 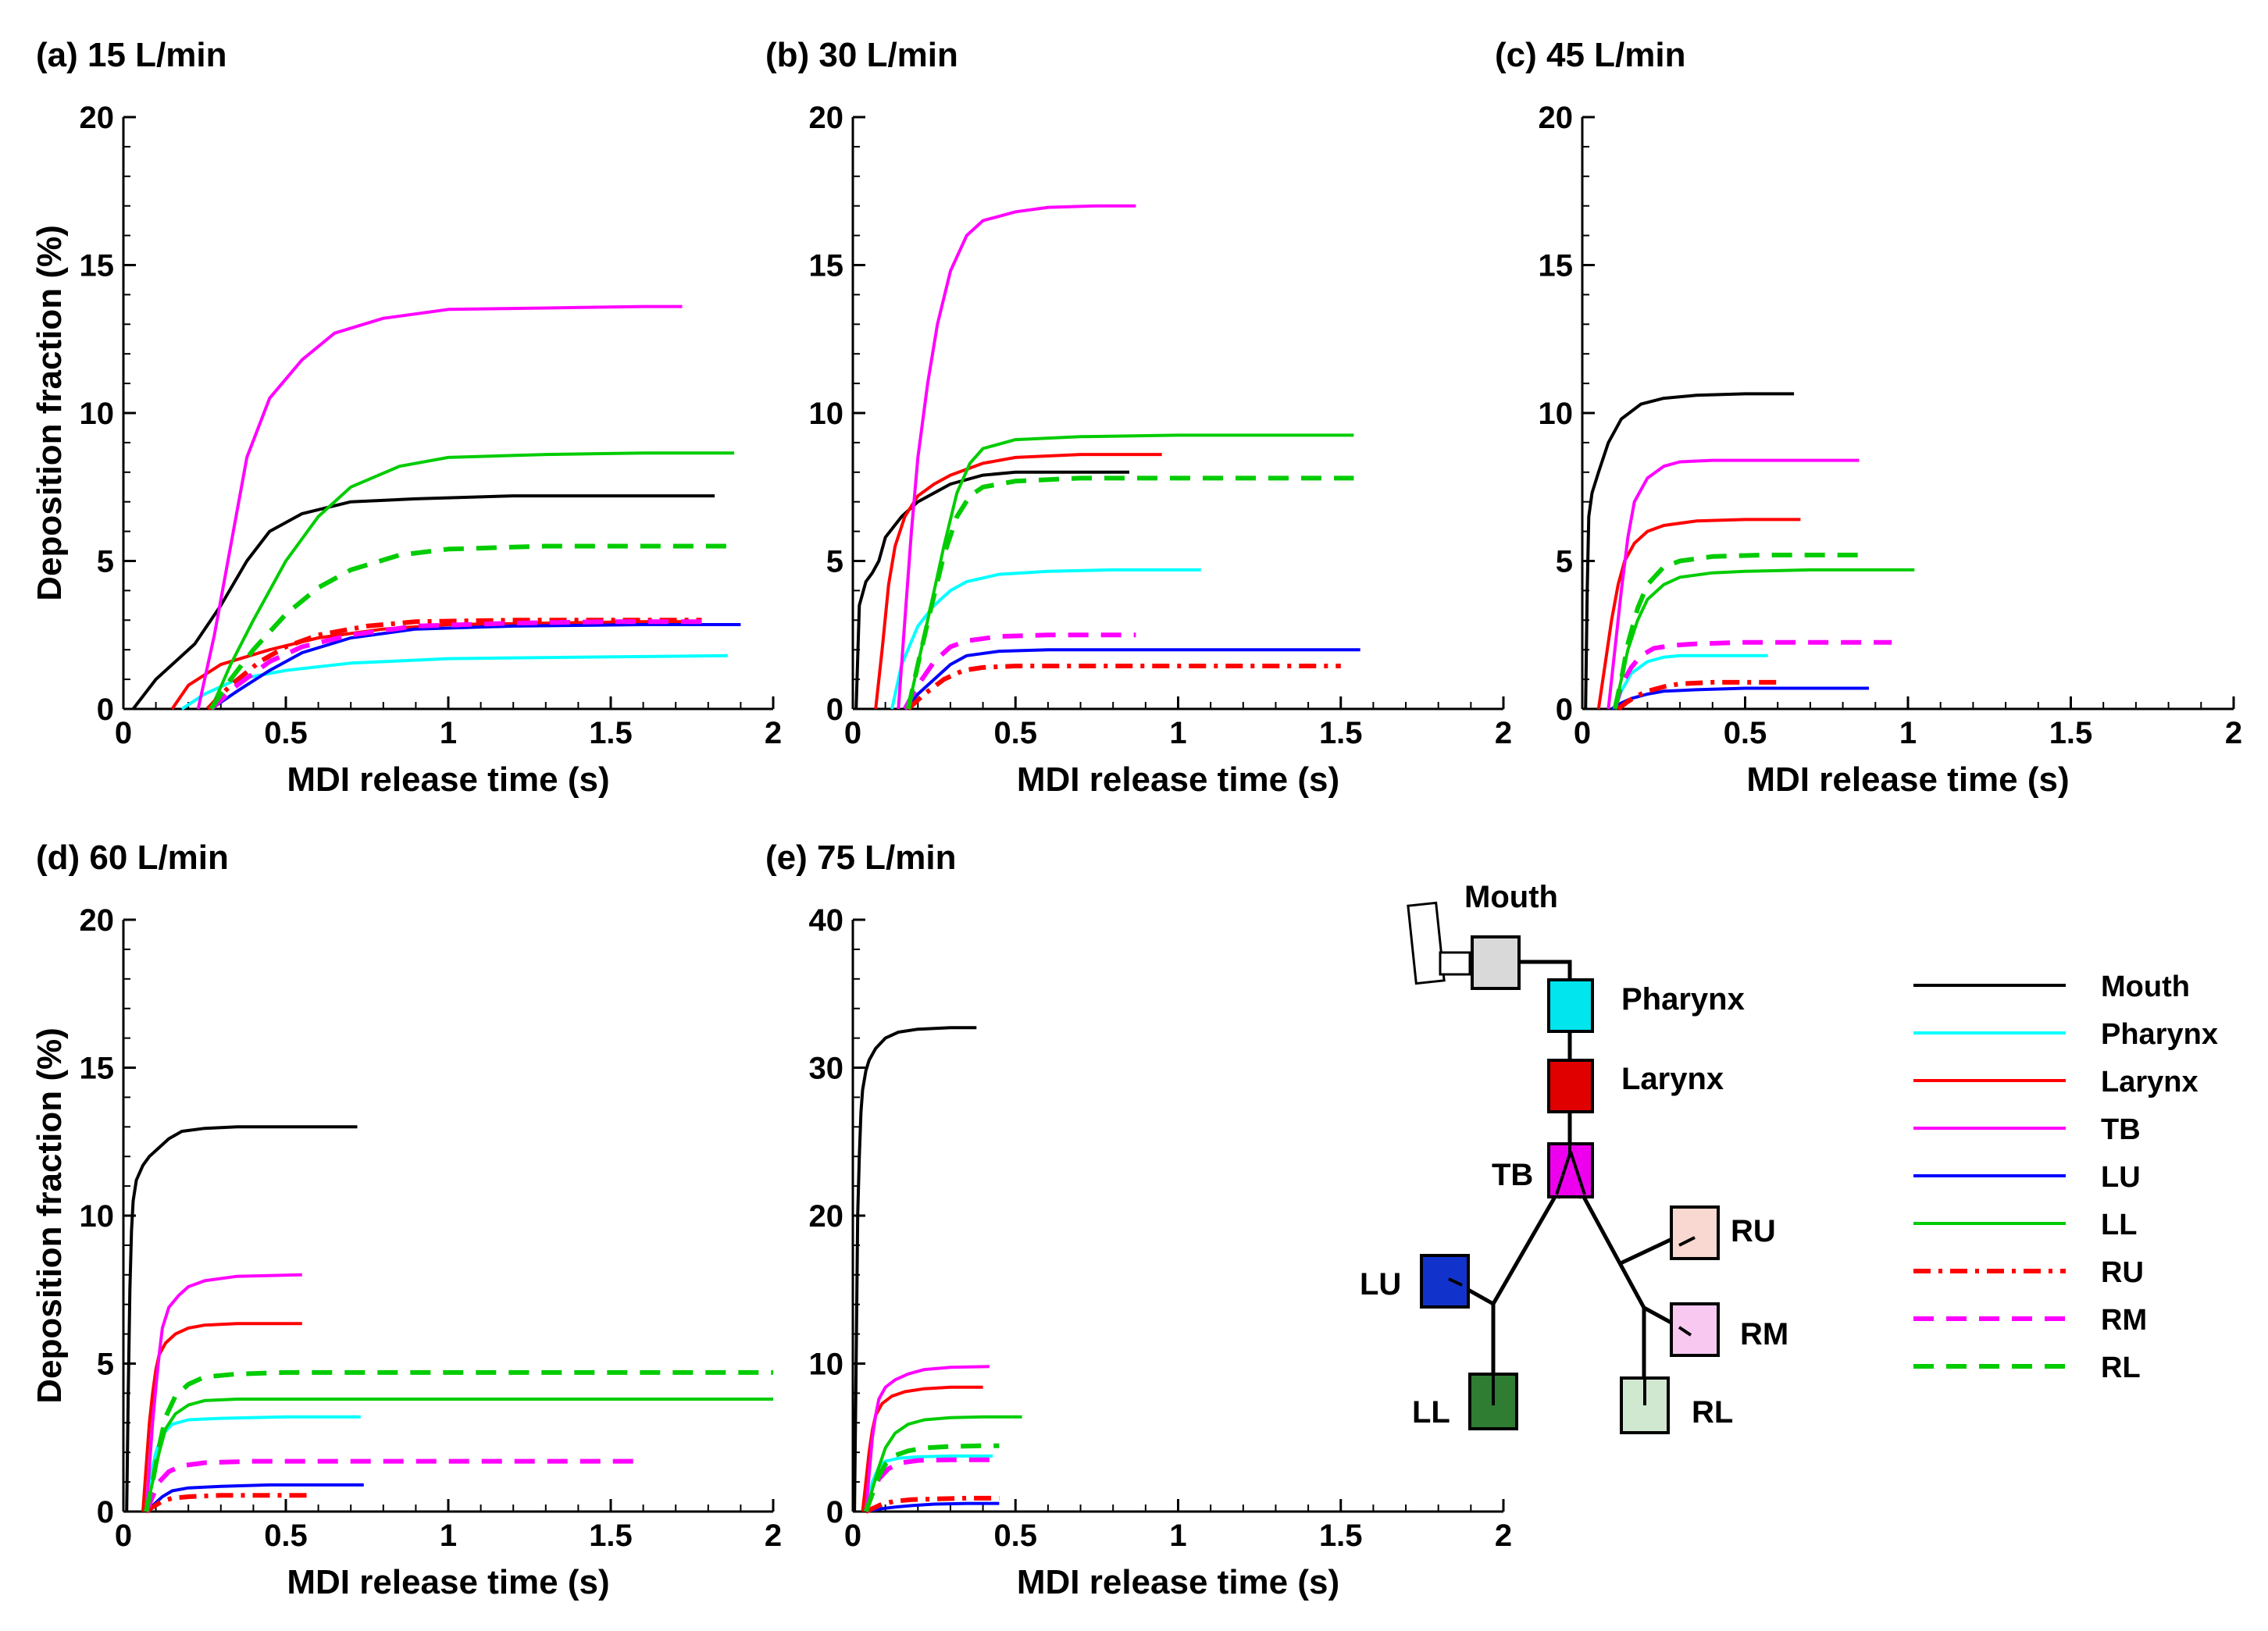 What do you see at coordinates (1764, 1334) in the screenshot?
I see `diagram-label-rm: RM` at bounding box center [1764, 1334].